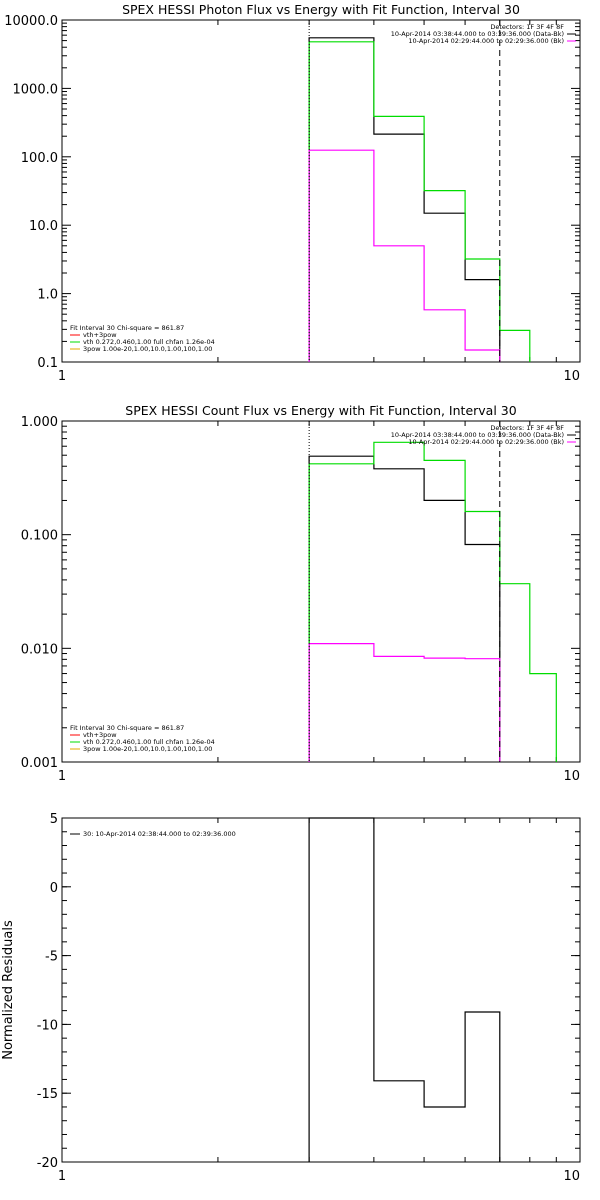 The width and height of the screenshot is (600, 1200). I want to click on y-tick-label: 1000.0, so click(36, 89).